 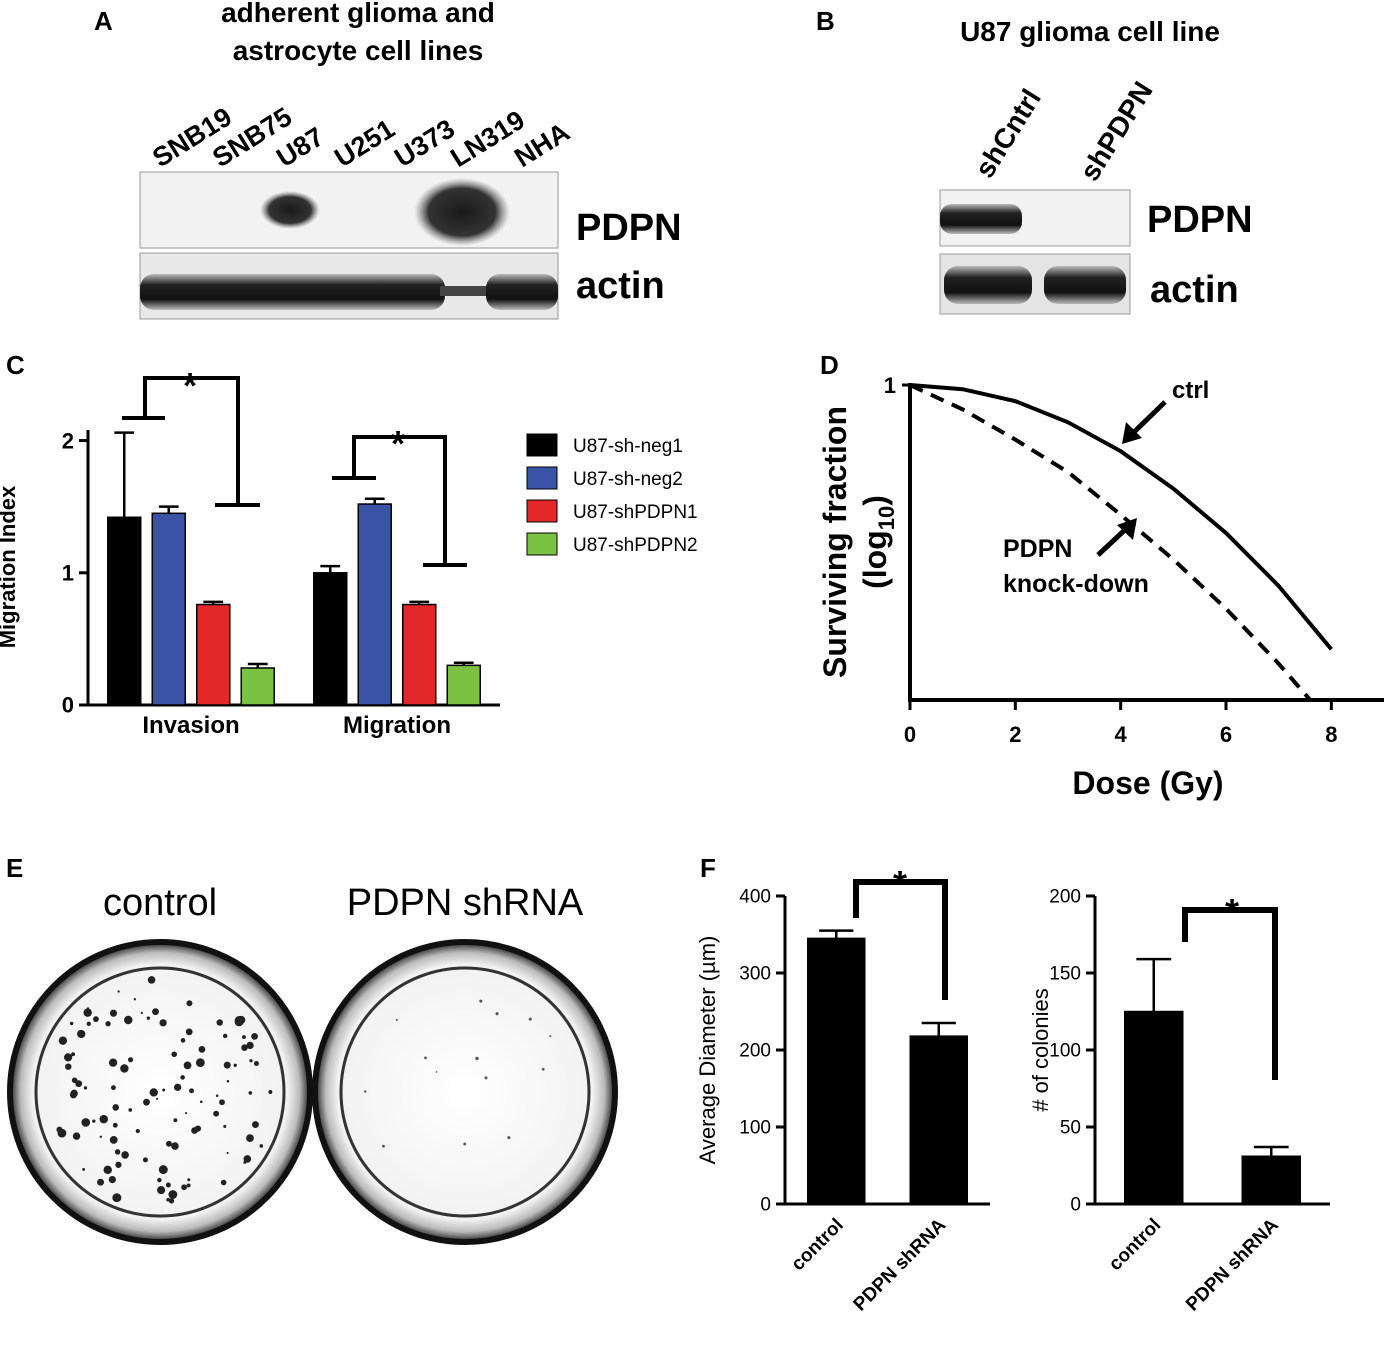 I want to click on x-axis-label: Dose (Gy), so click(x=1147, y=783).